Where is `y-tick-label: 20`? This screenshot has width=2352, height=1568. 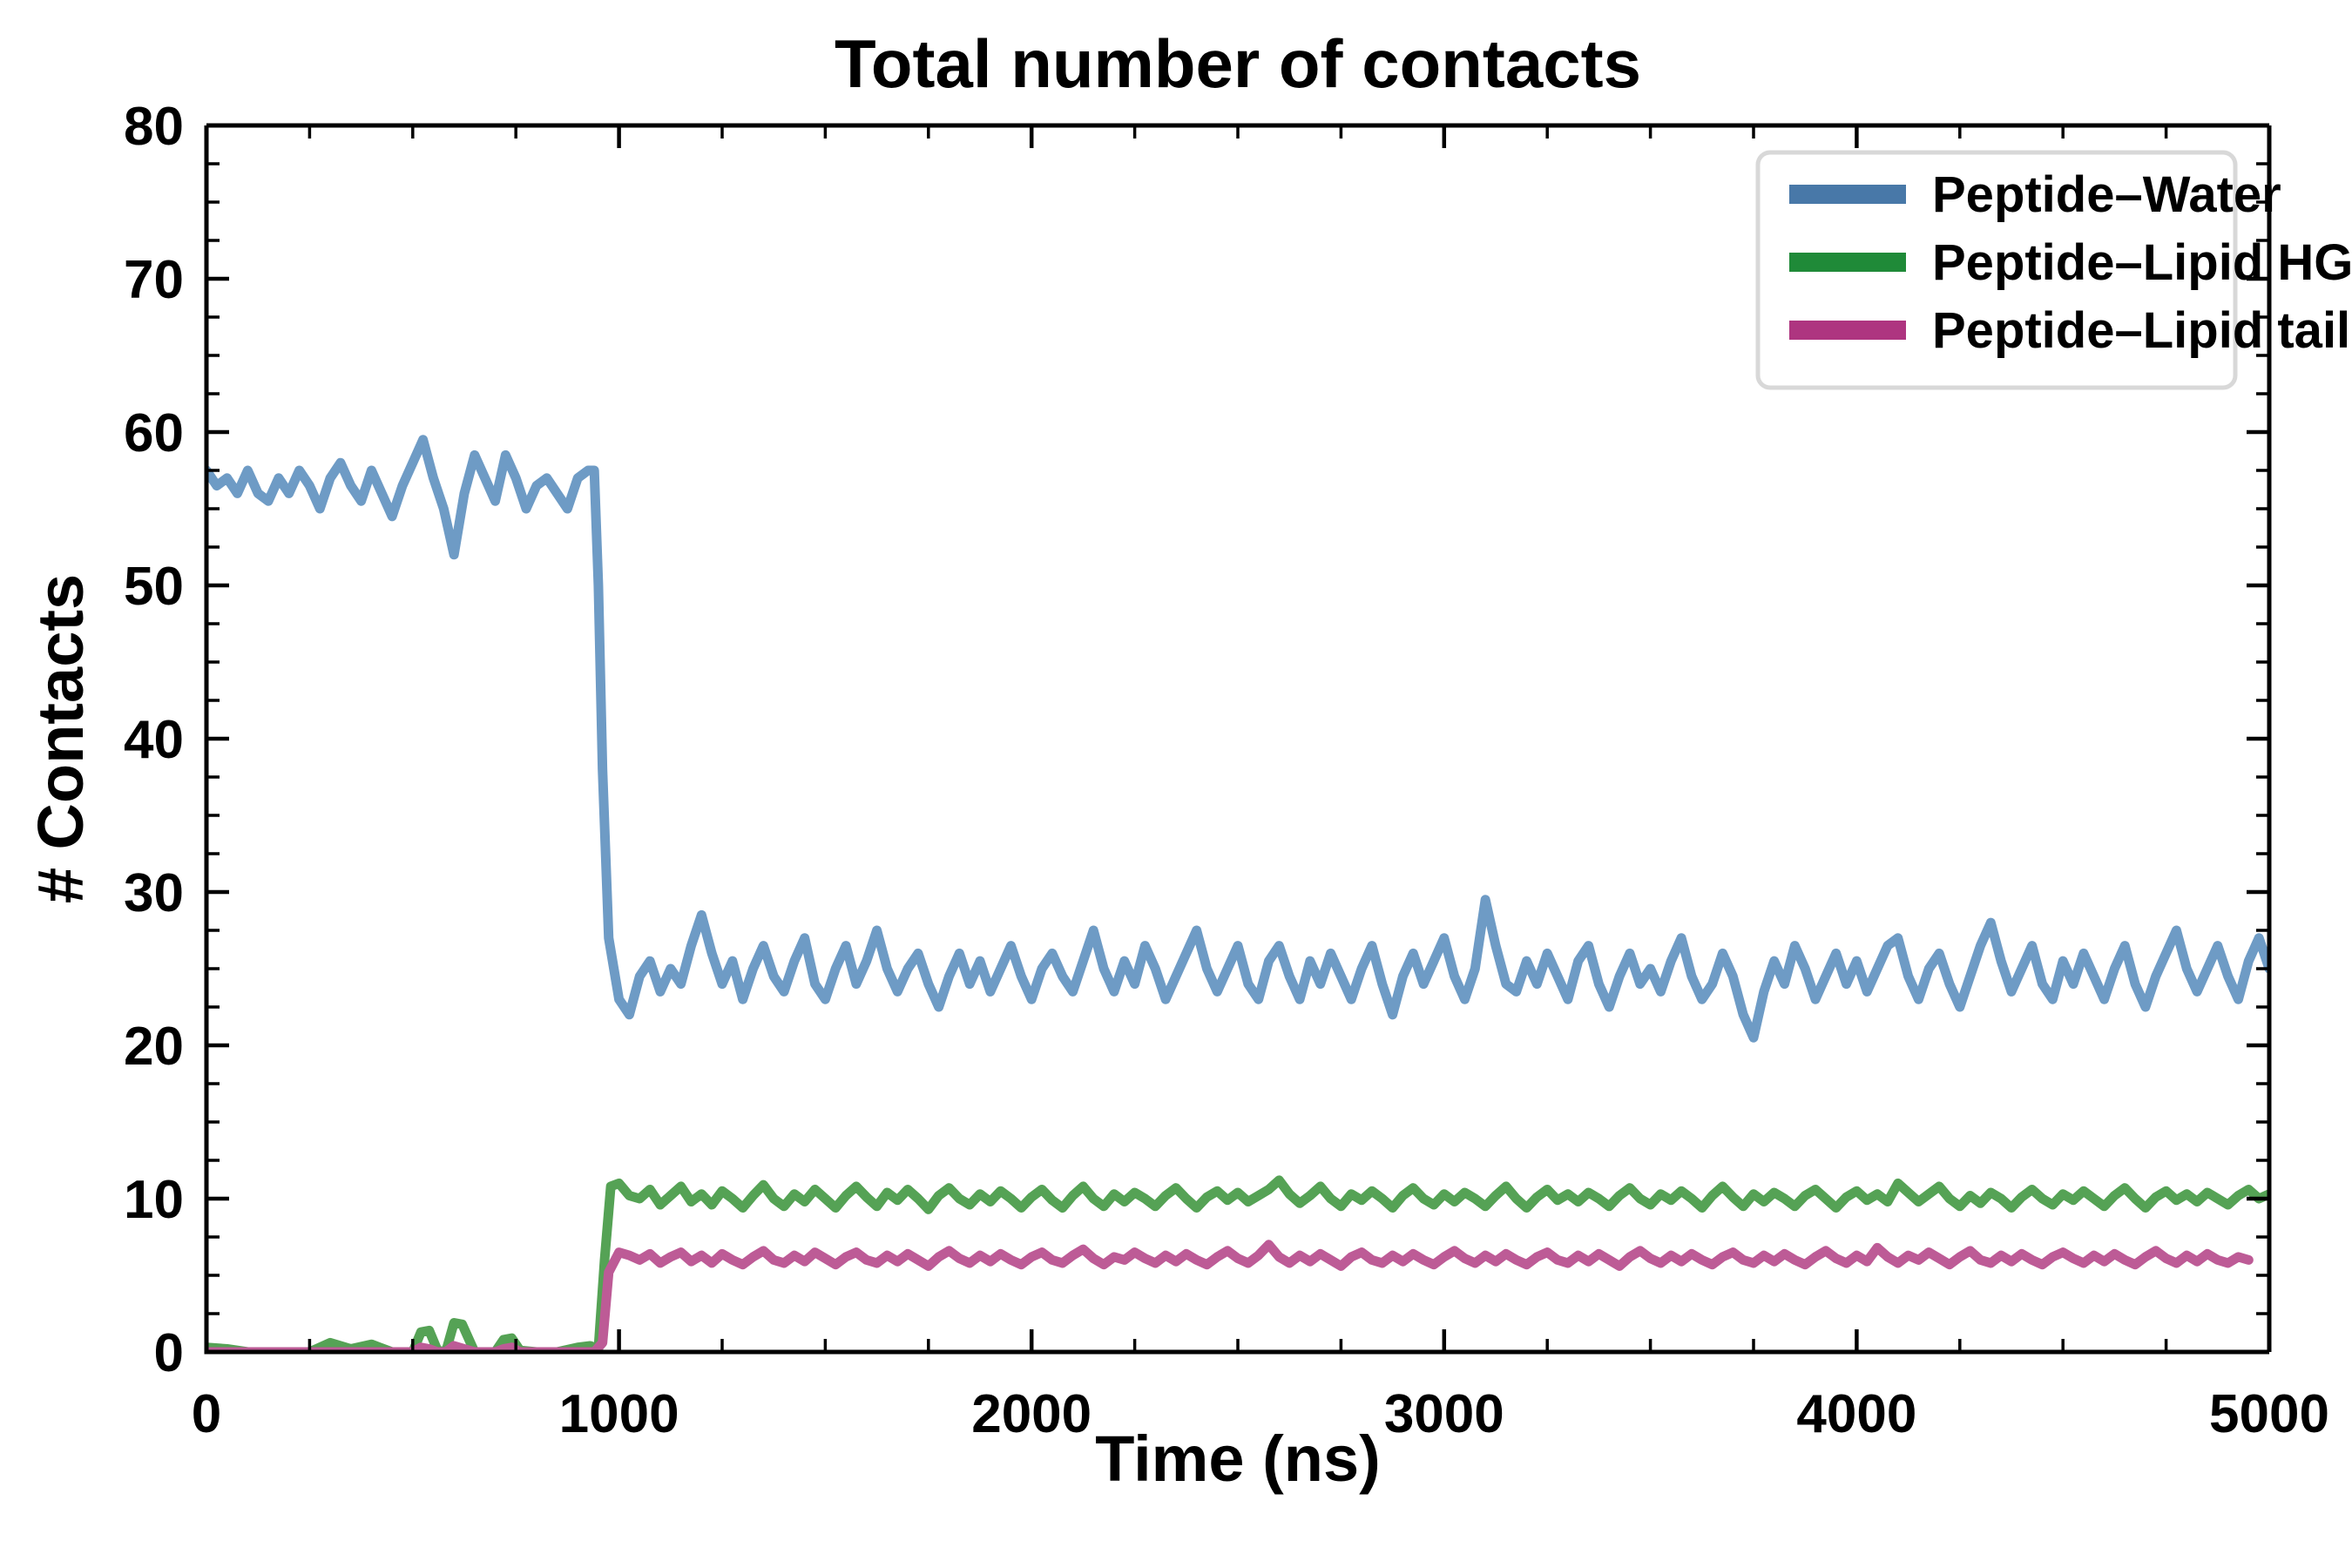
y-tick-label: 20 is located at coordinates (154, 1047).